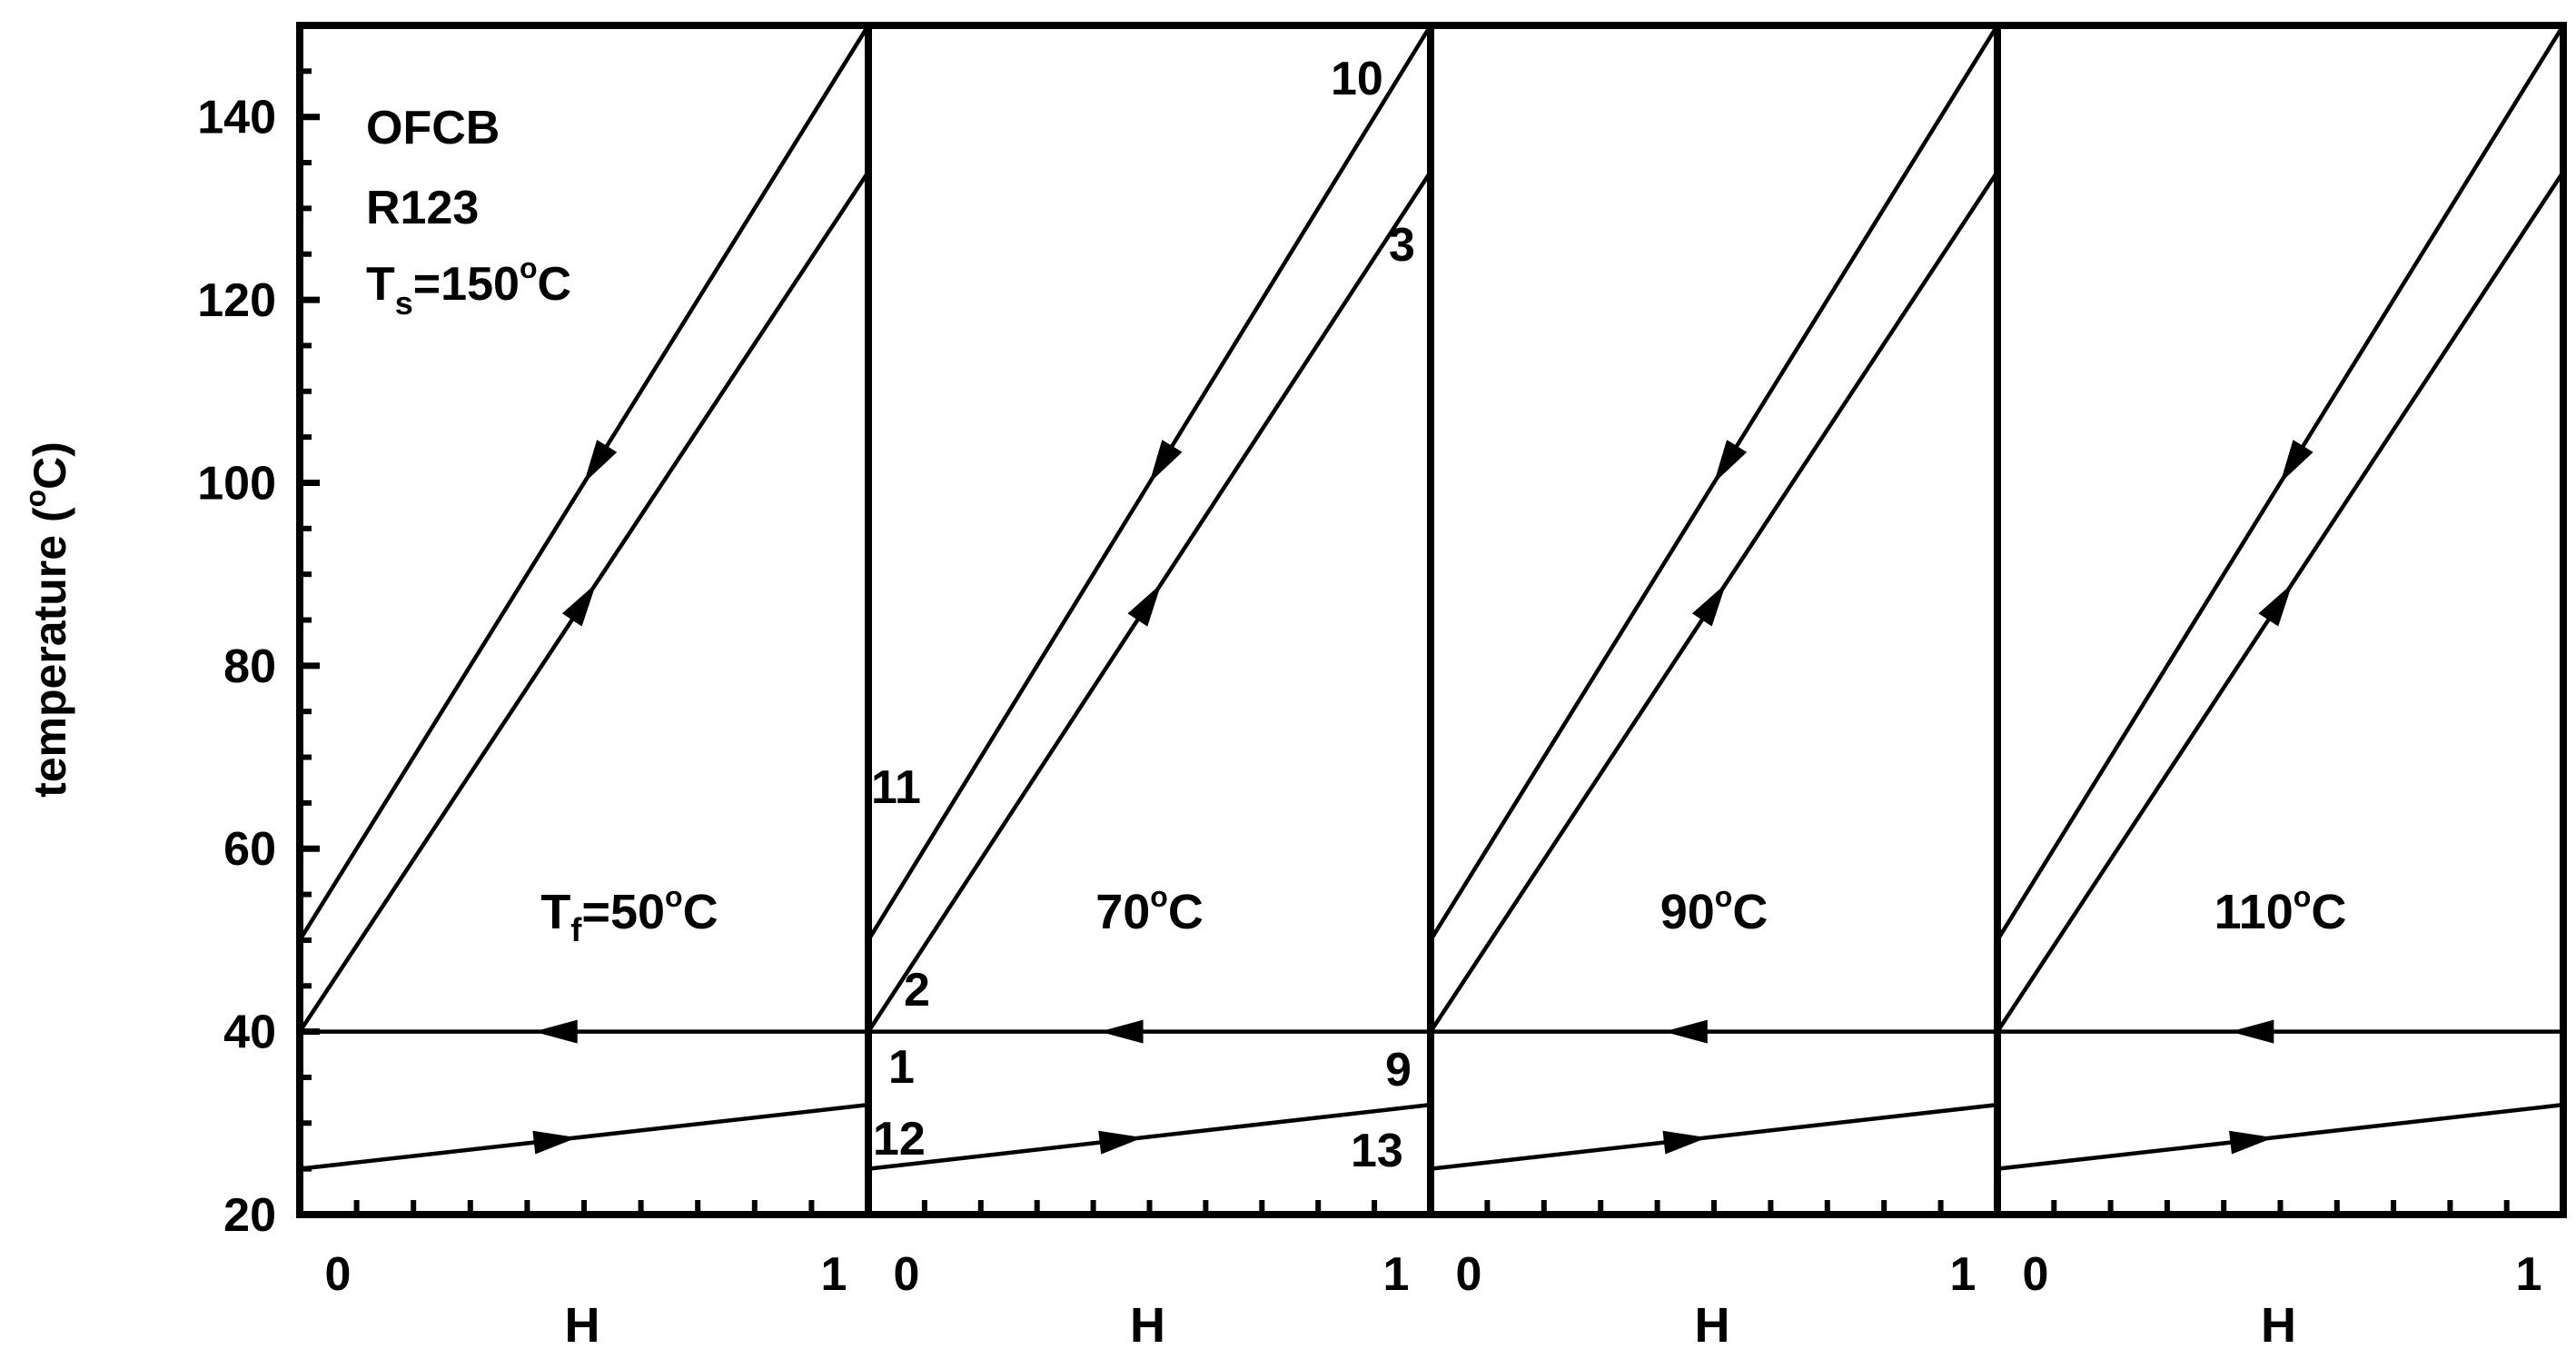 The height and width of the screenshot is (1369, 2576). Describe the element at coordinates (1402, 246) in the screenshot. I see `state-point-label: 3` at that location.